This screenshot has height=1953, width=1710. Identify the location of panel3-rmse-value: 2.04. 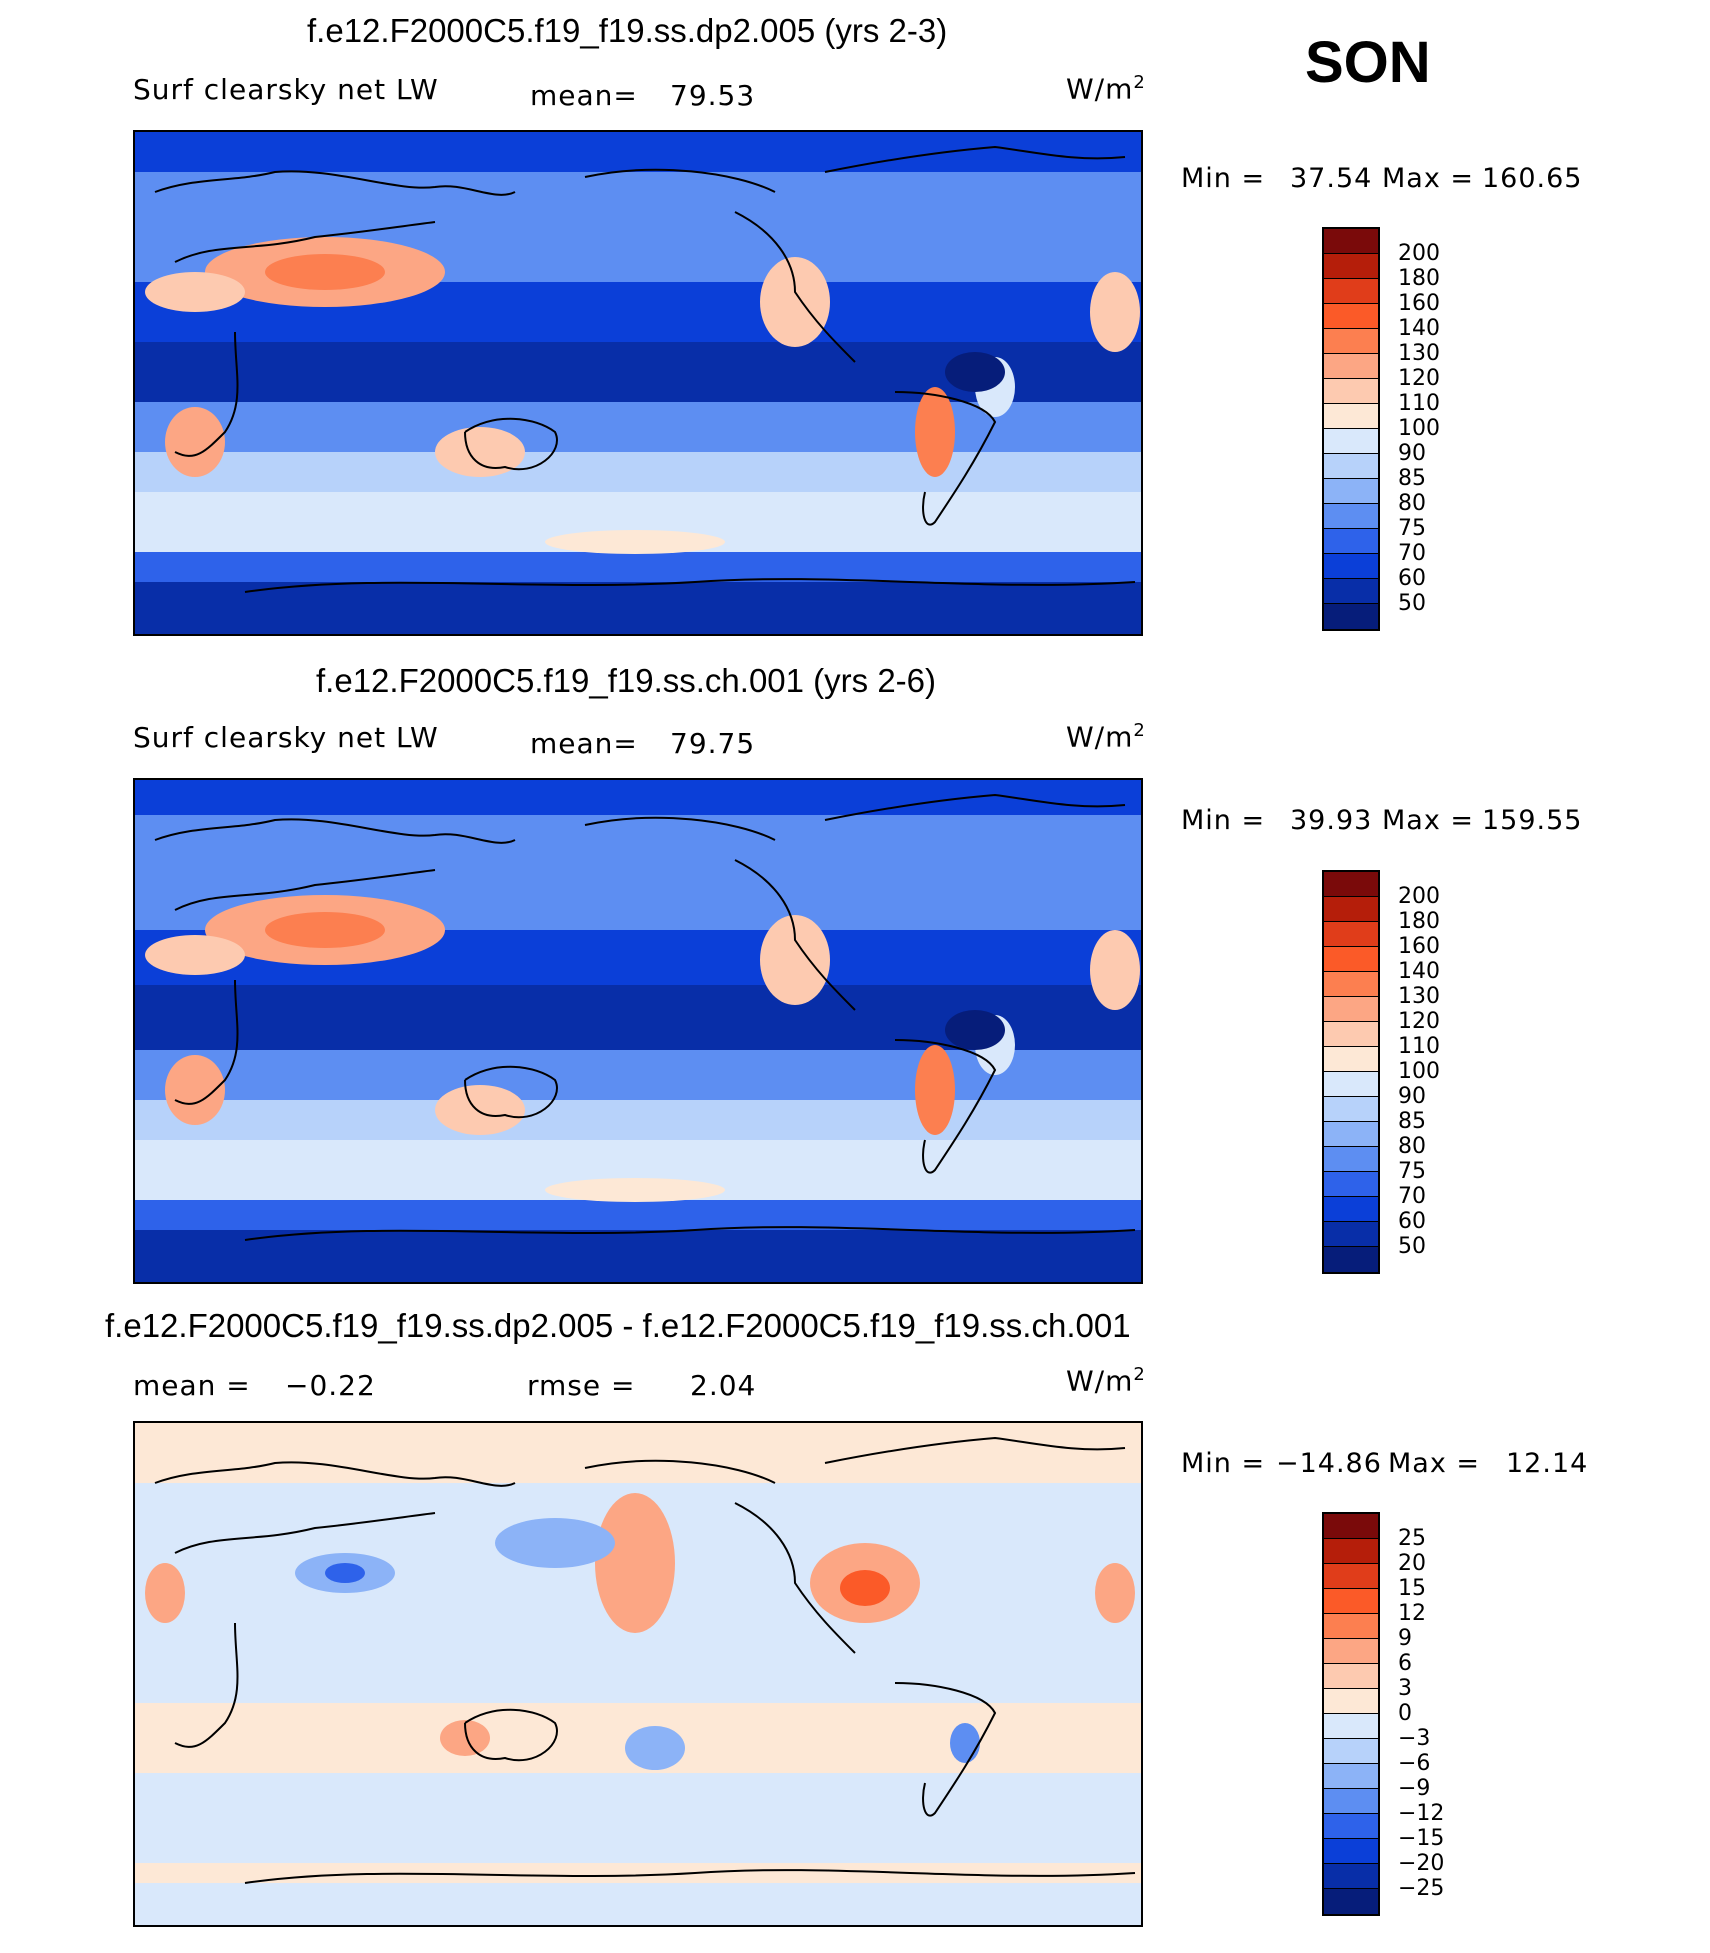
(723, 1385).